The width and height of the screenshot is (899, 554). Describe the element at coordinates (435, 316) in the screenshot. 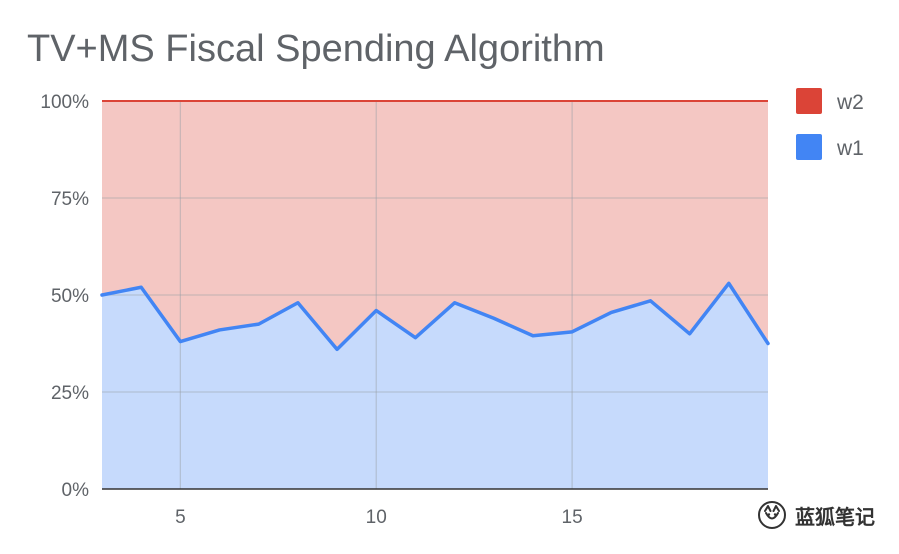

I see `series-line-w1` at that location.